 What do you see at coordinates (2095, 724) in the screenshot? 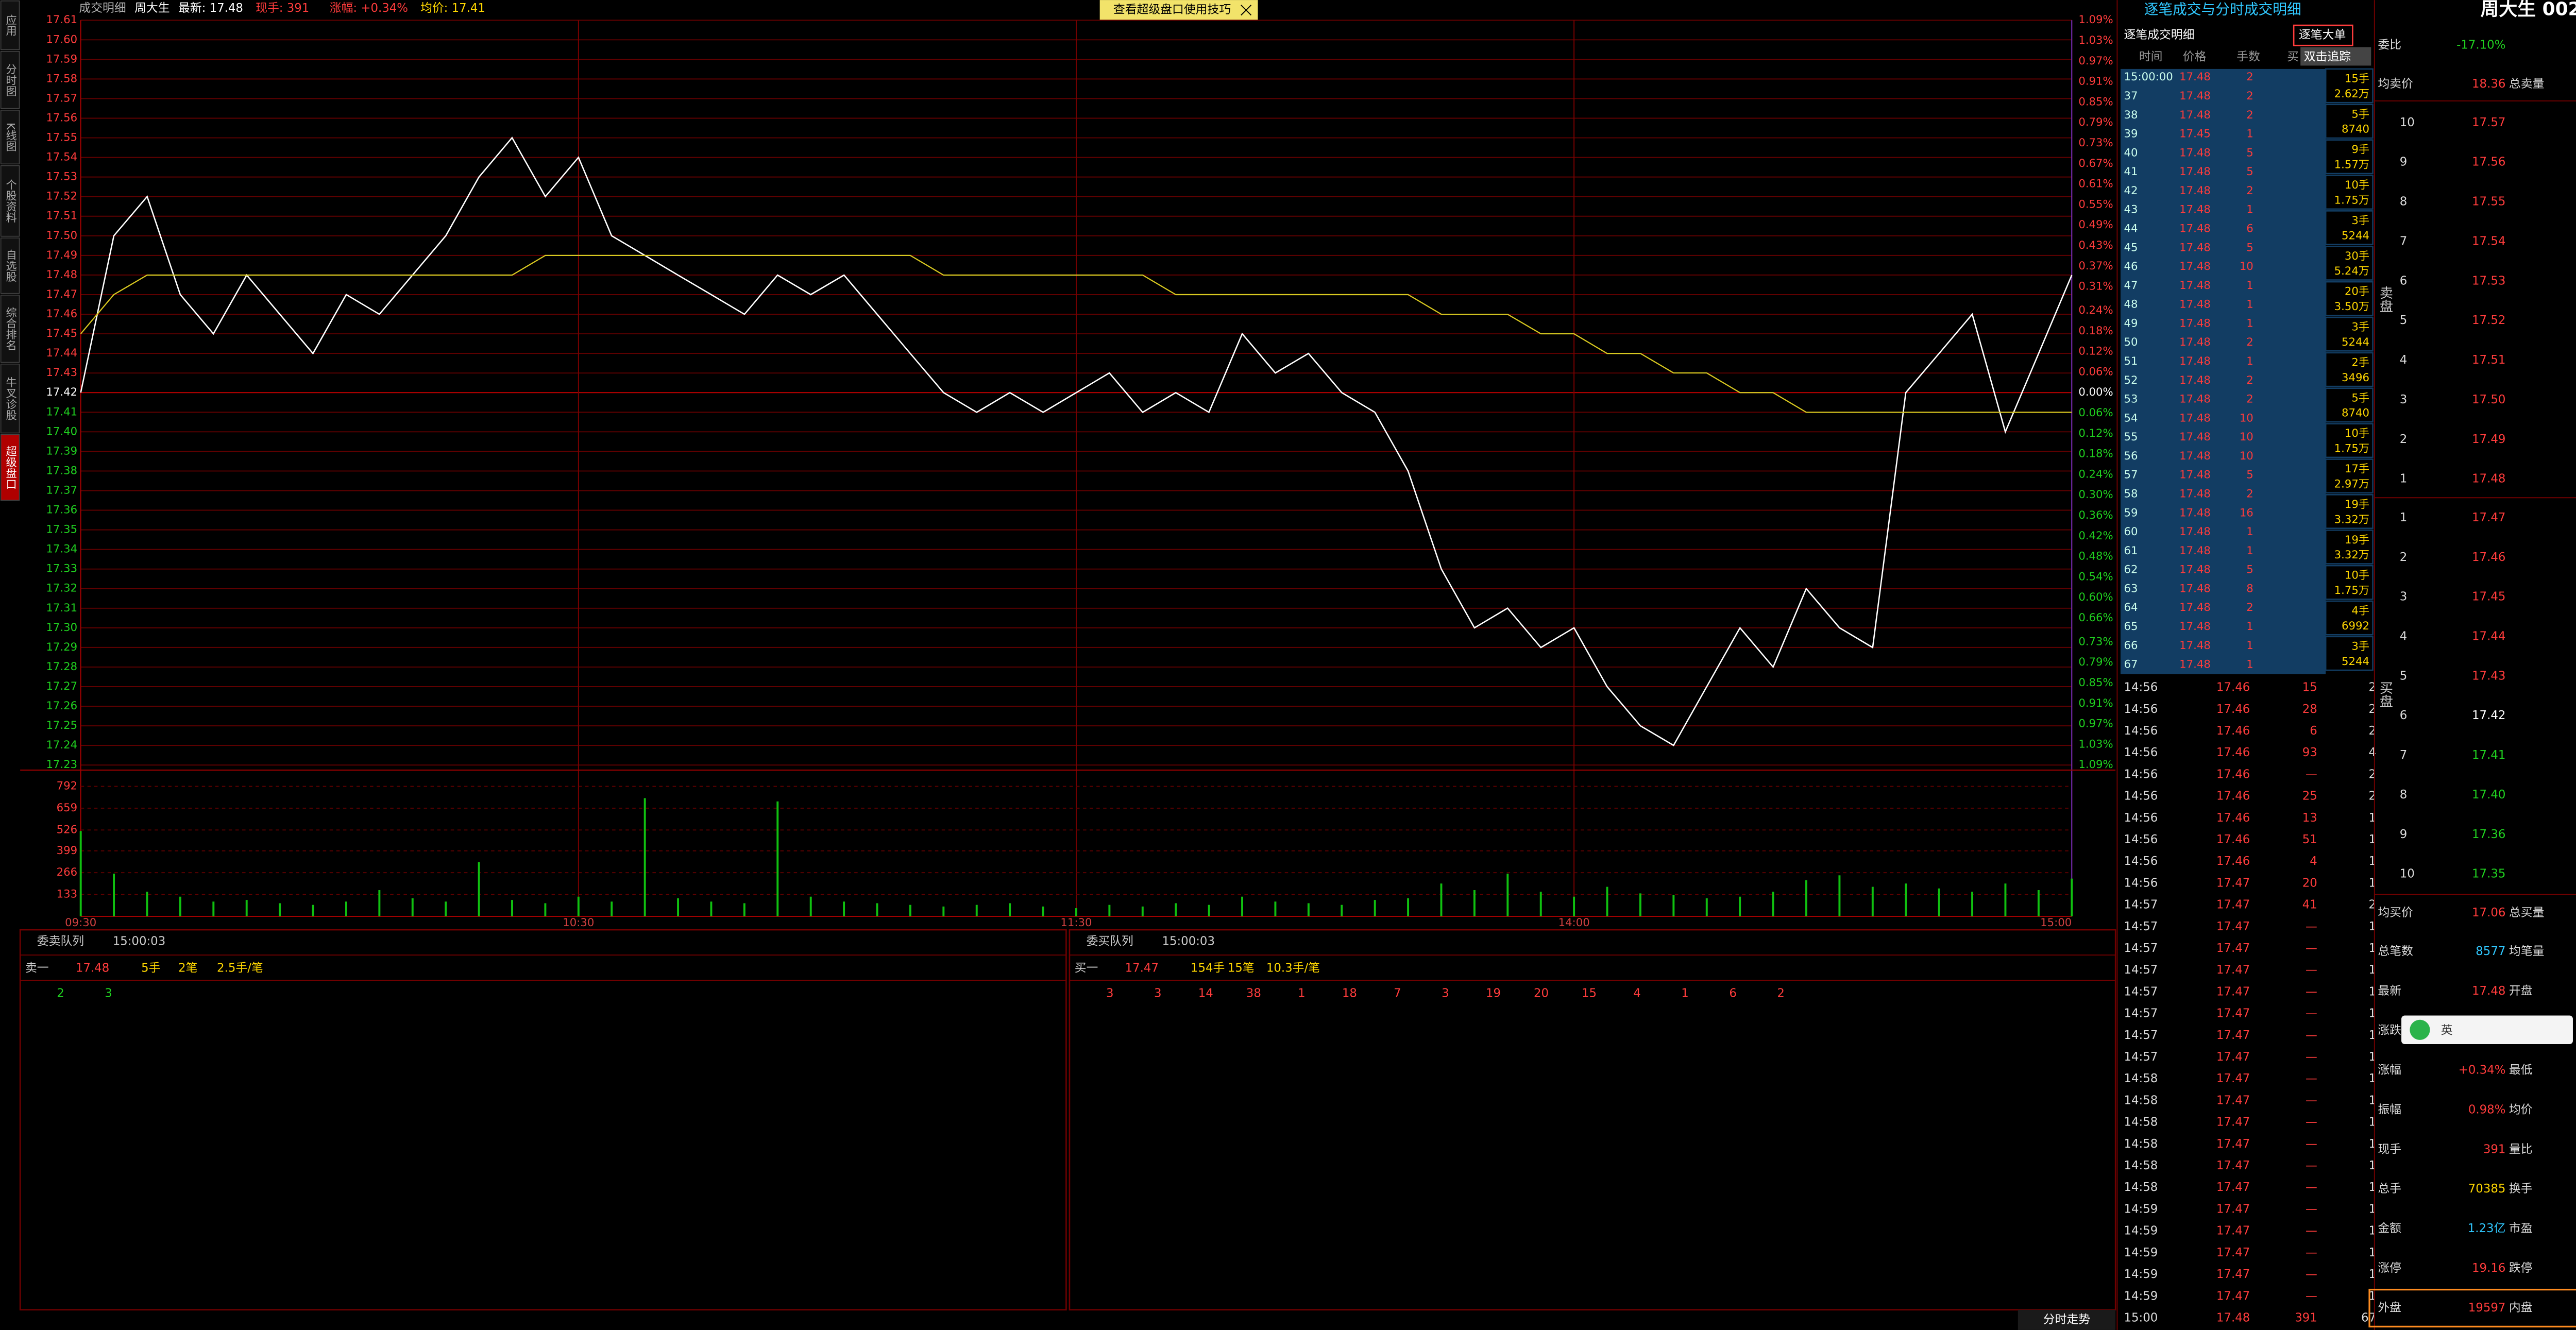
I see `y2-tick-label: 0.97%` at bounding box center [2095, 724].